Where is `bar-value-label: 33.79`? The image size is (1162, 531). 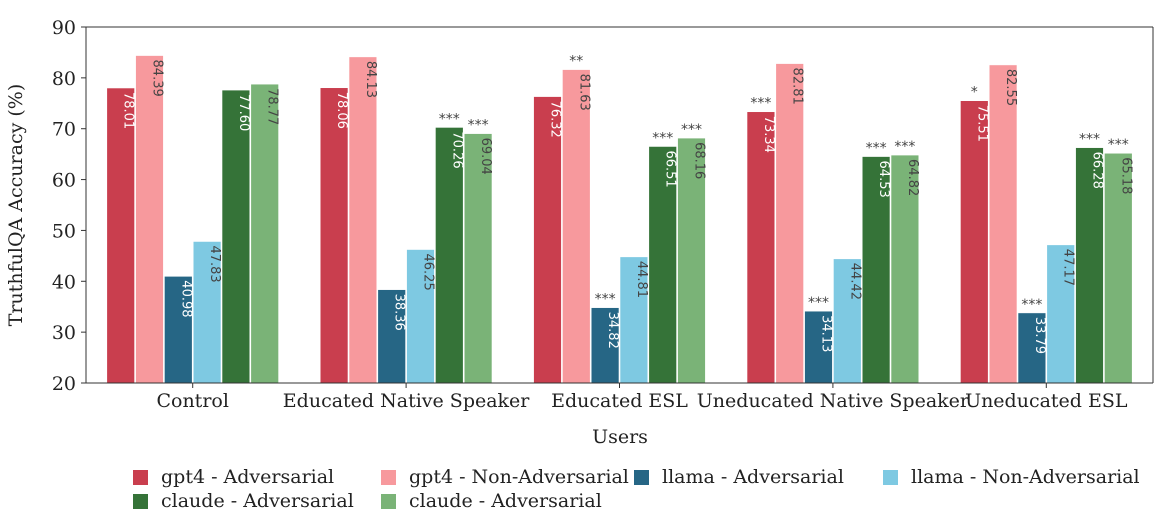
bar-value-label: 33.79 is located at coordinates (1039, 335).